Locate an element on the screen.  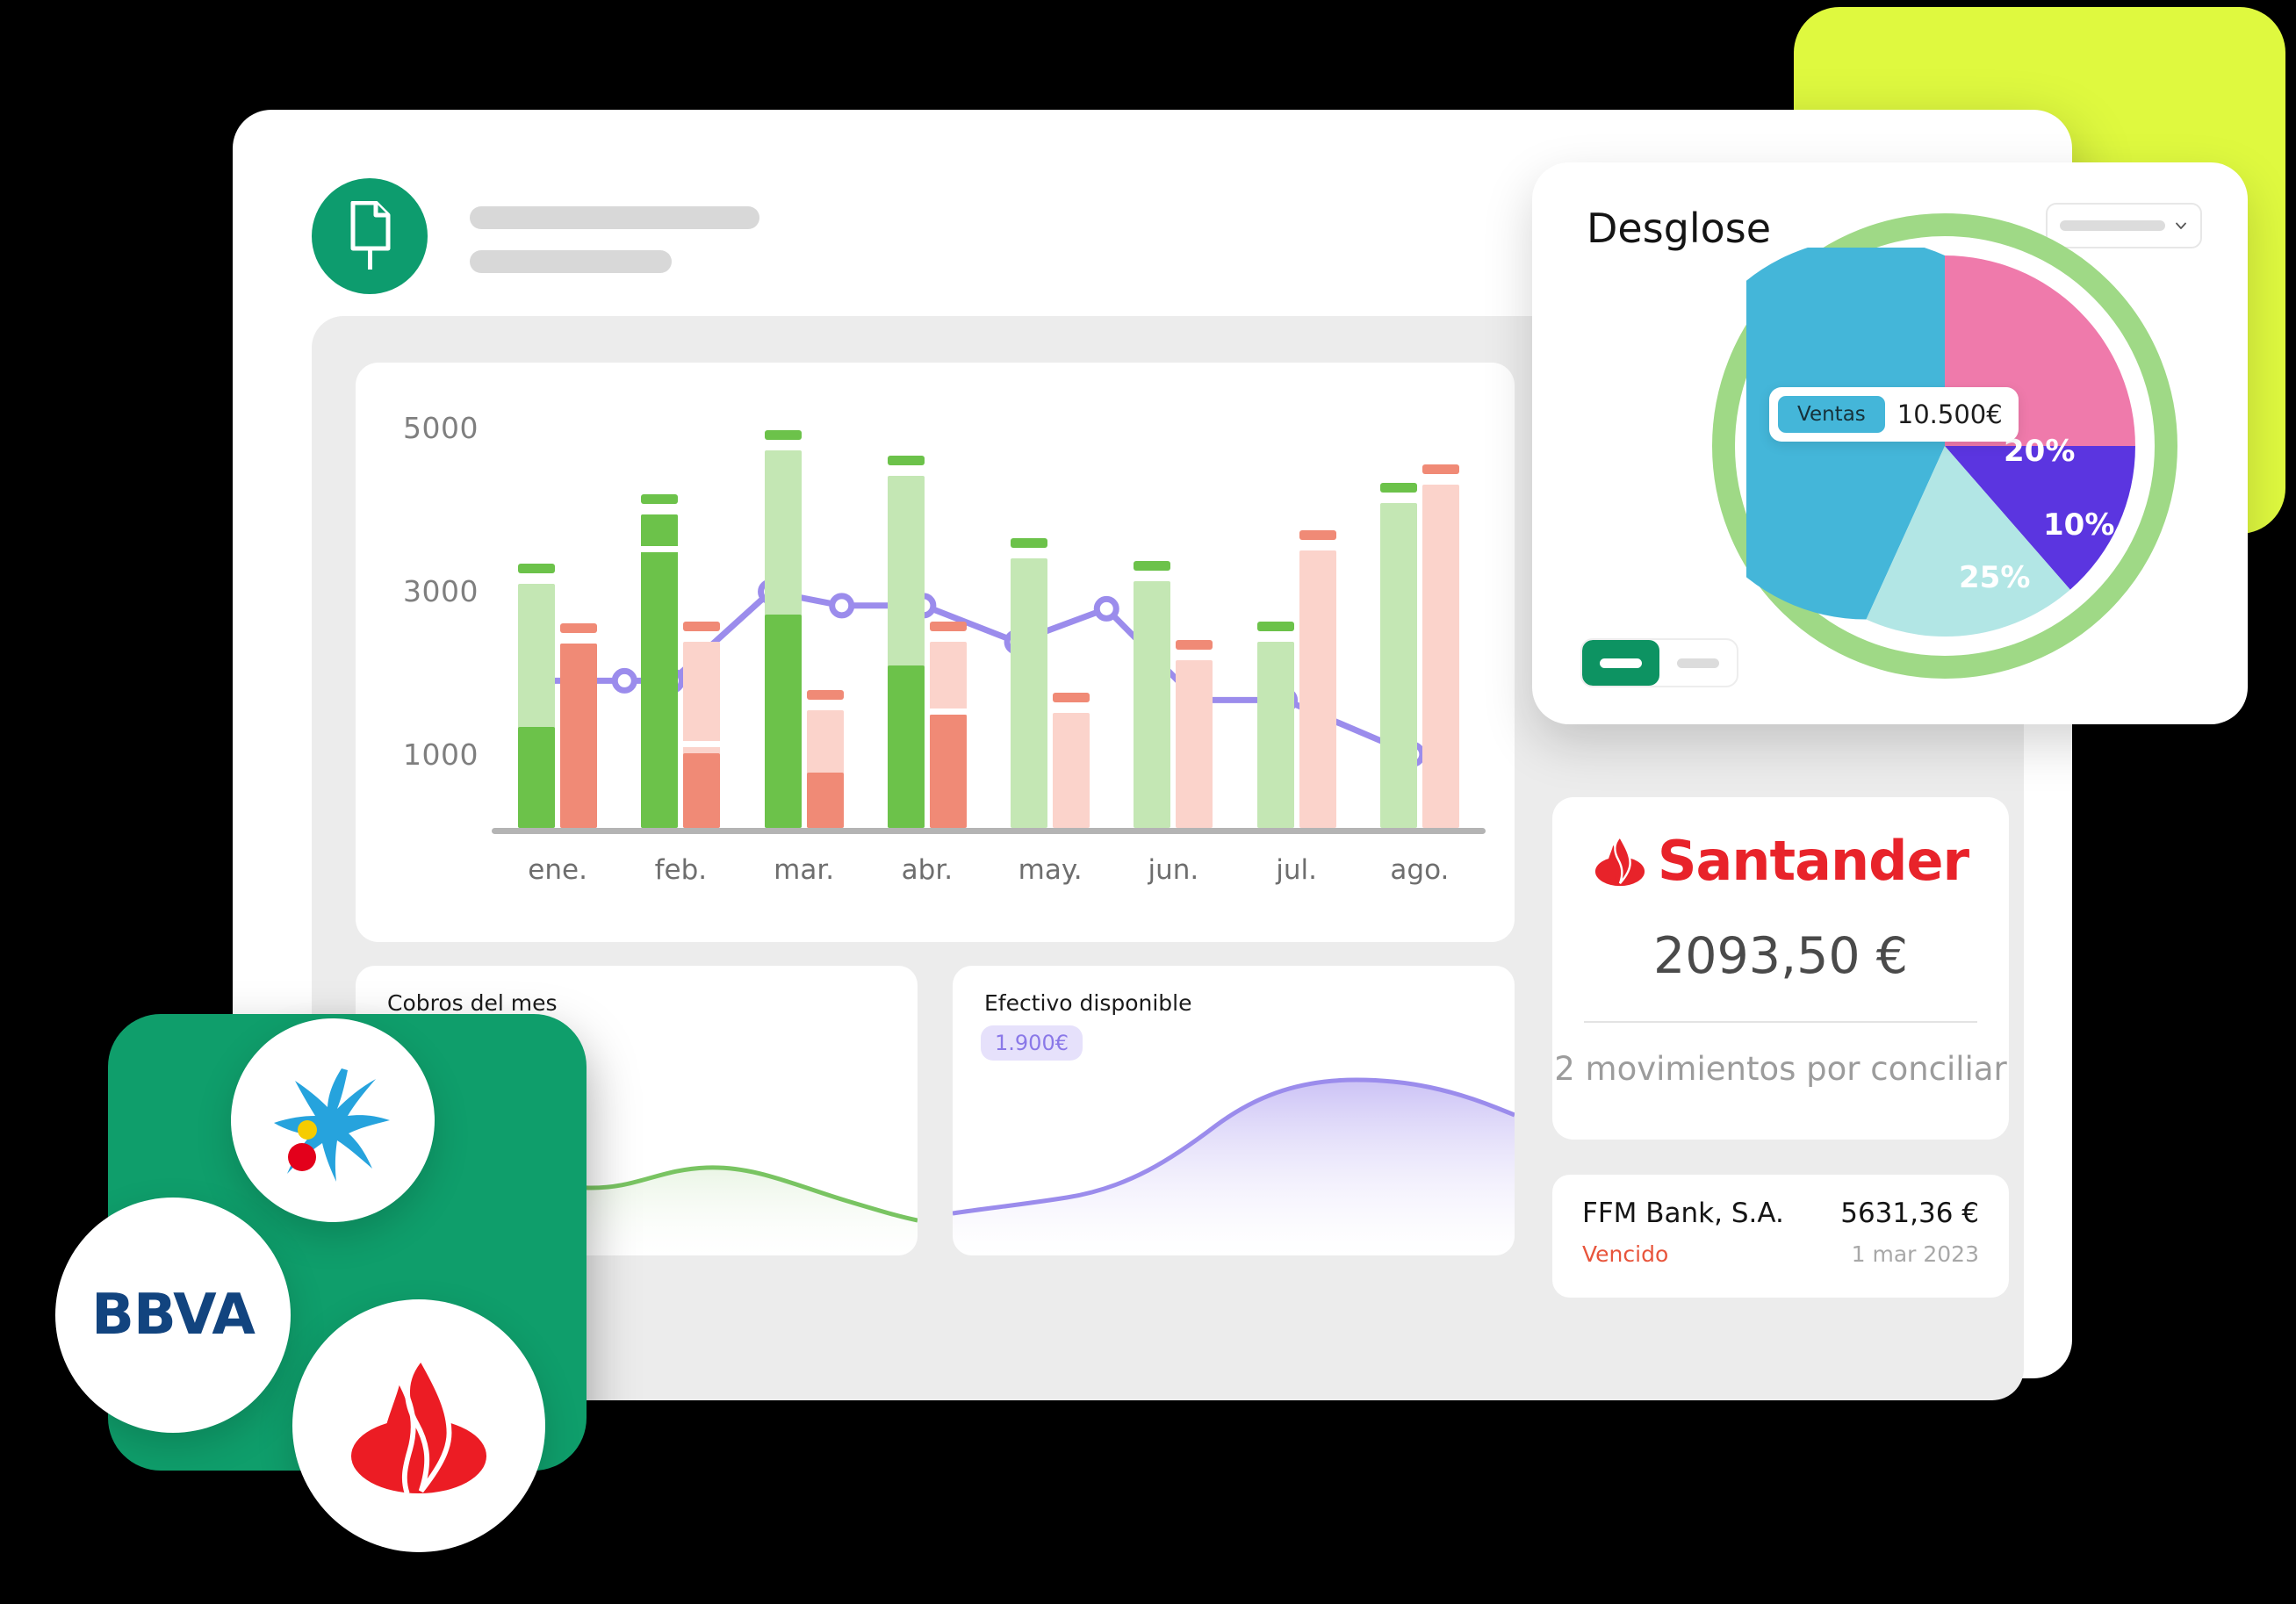
toggle-option-list-bar is located at coordinates (1698, 663).